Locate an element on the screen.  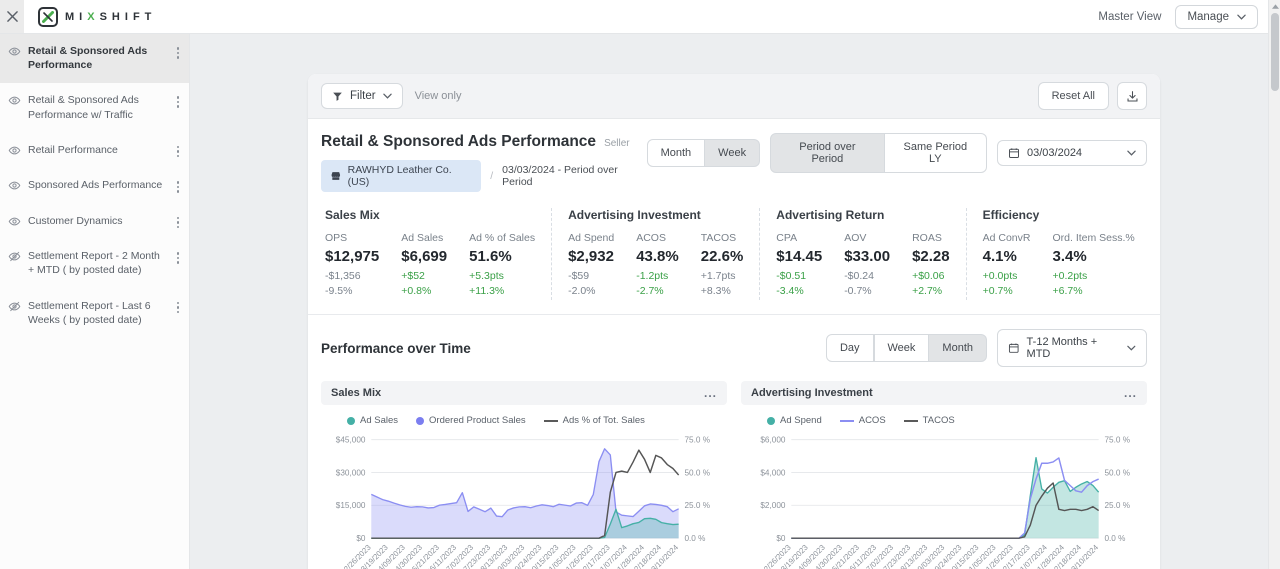
legend-item: ACOS is located at coordinates (862, 420).